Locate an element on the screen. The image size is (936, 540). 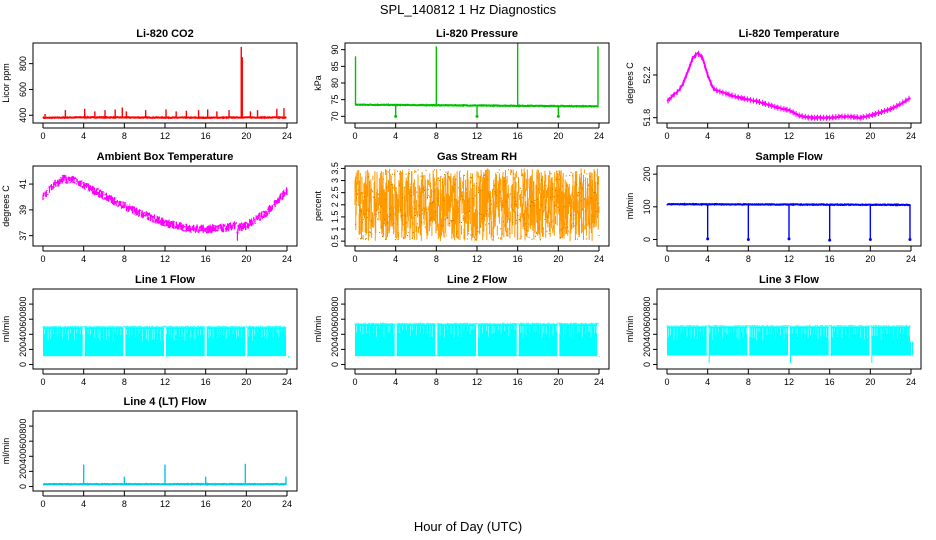
series-band-ambient is located at coordinates (165, 207).